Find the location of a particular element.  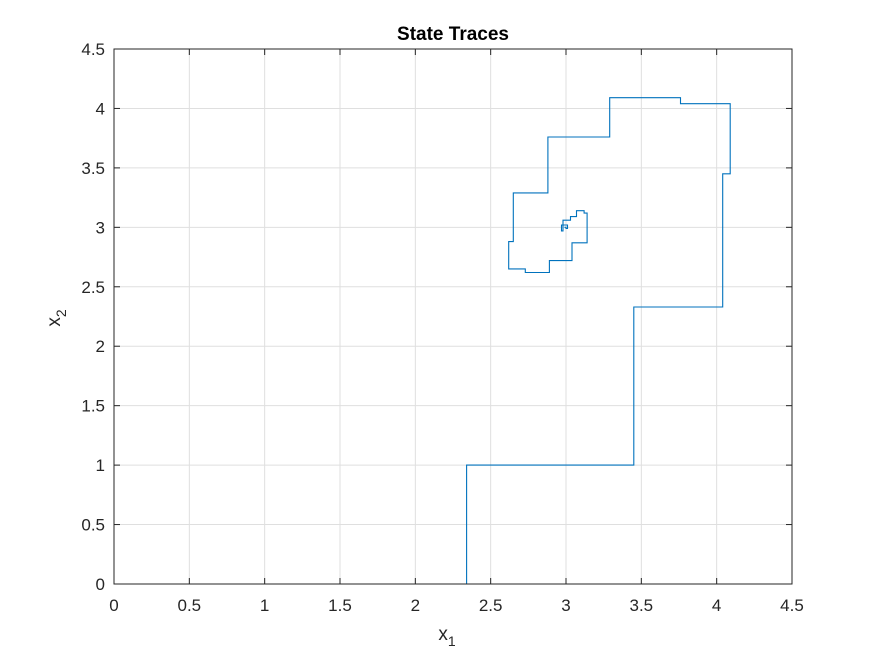

y-tick-label: 3 is located at coordinates (100, 227).